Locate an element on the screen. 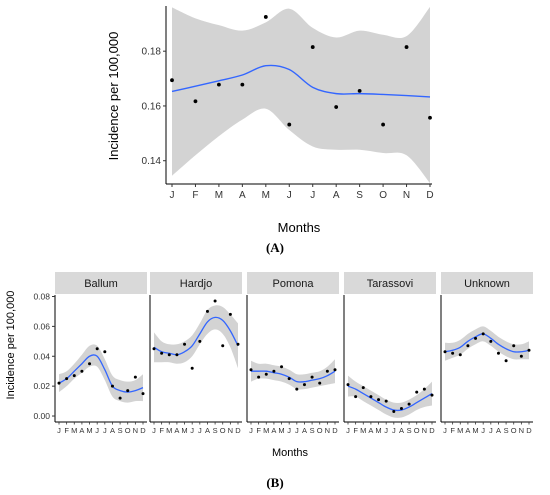 This screenshot has height=495, width=550. y-tick-label: 0.08 is located at coordinates (41, 296).